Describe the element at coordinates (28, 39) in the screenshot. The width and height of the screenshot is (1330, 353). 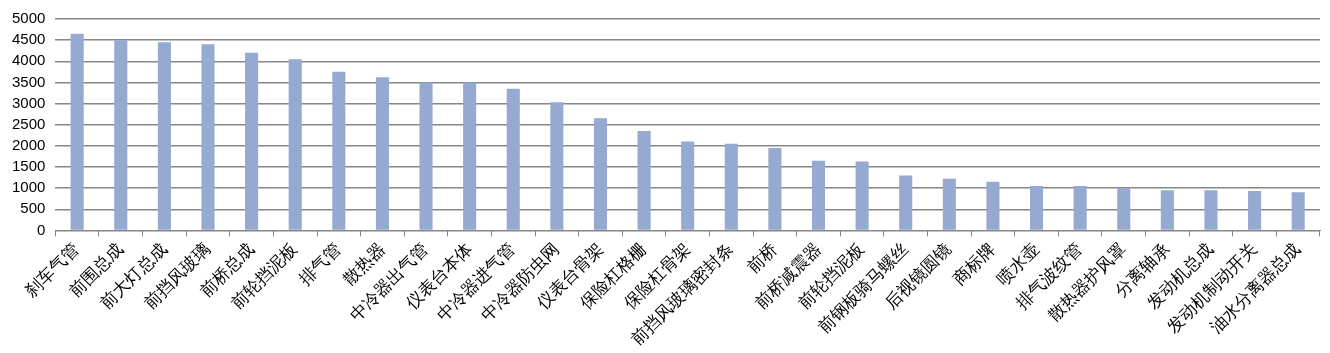
I see `y-tick-label: 4500` at that location.